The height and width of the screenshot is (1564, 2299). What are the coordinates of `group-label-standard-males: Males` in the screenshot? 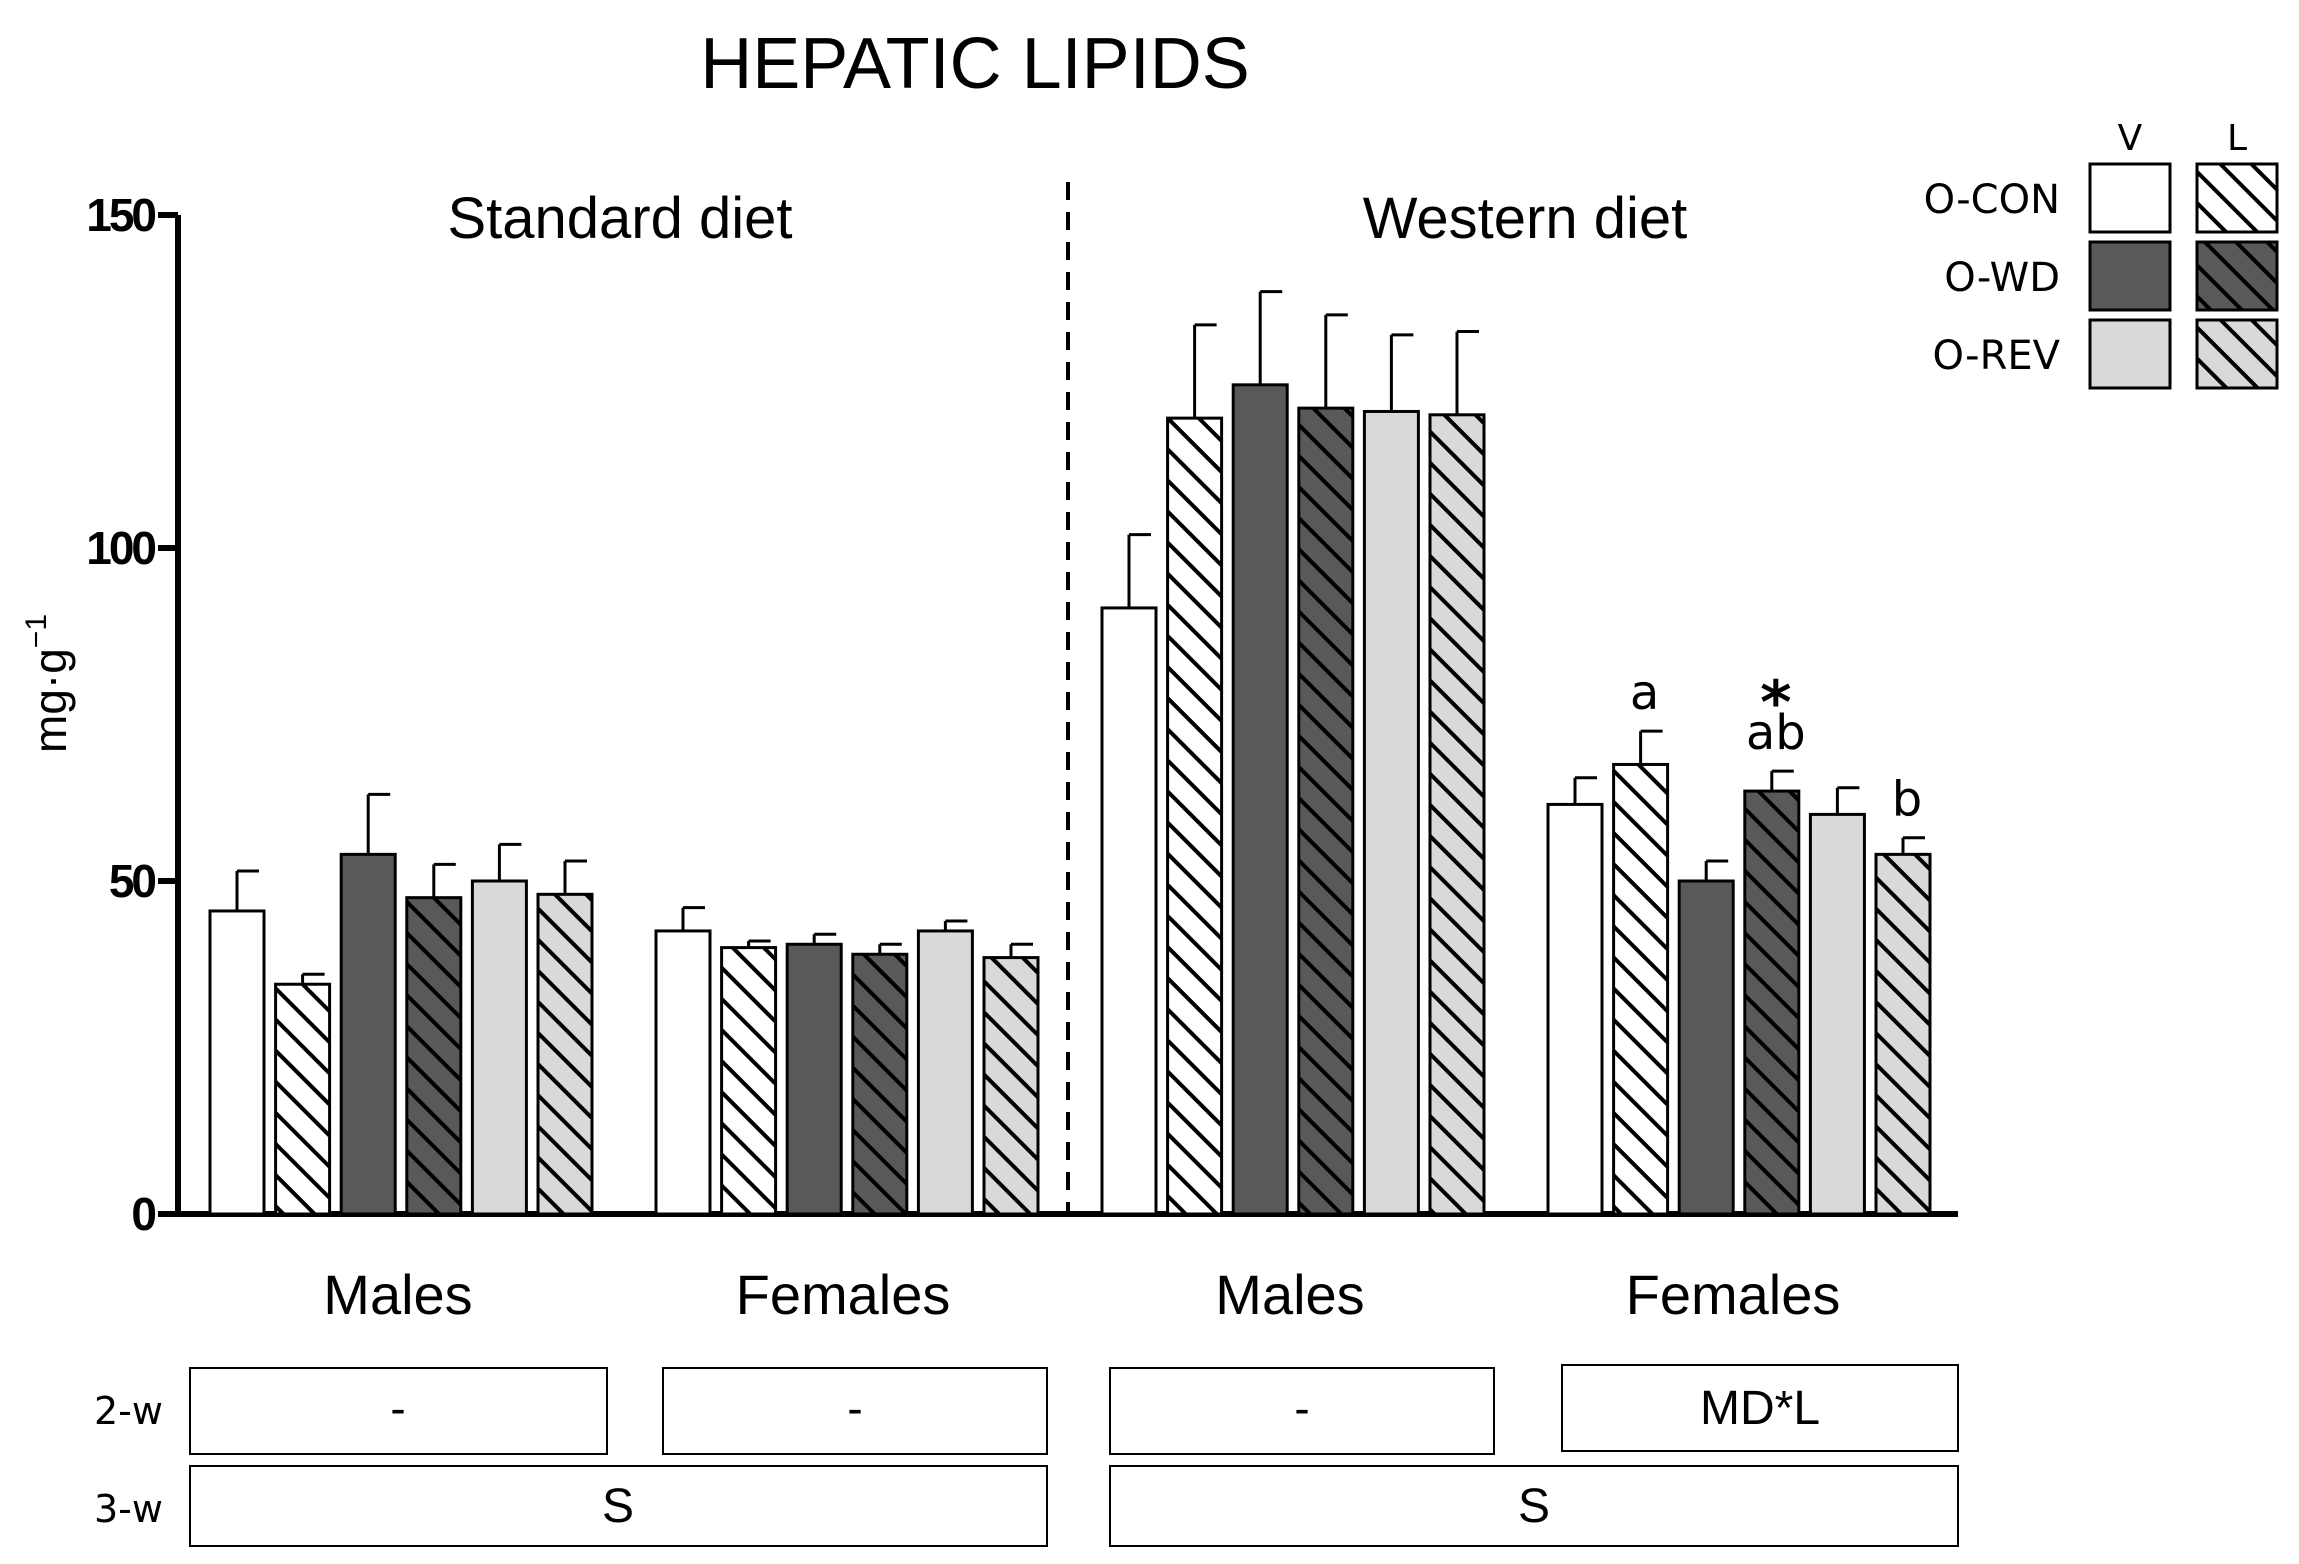 It's located at (397, 1294).